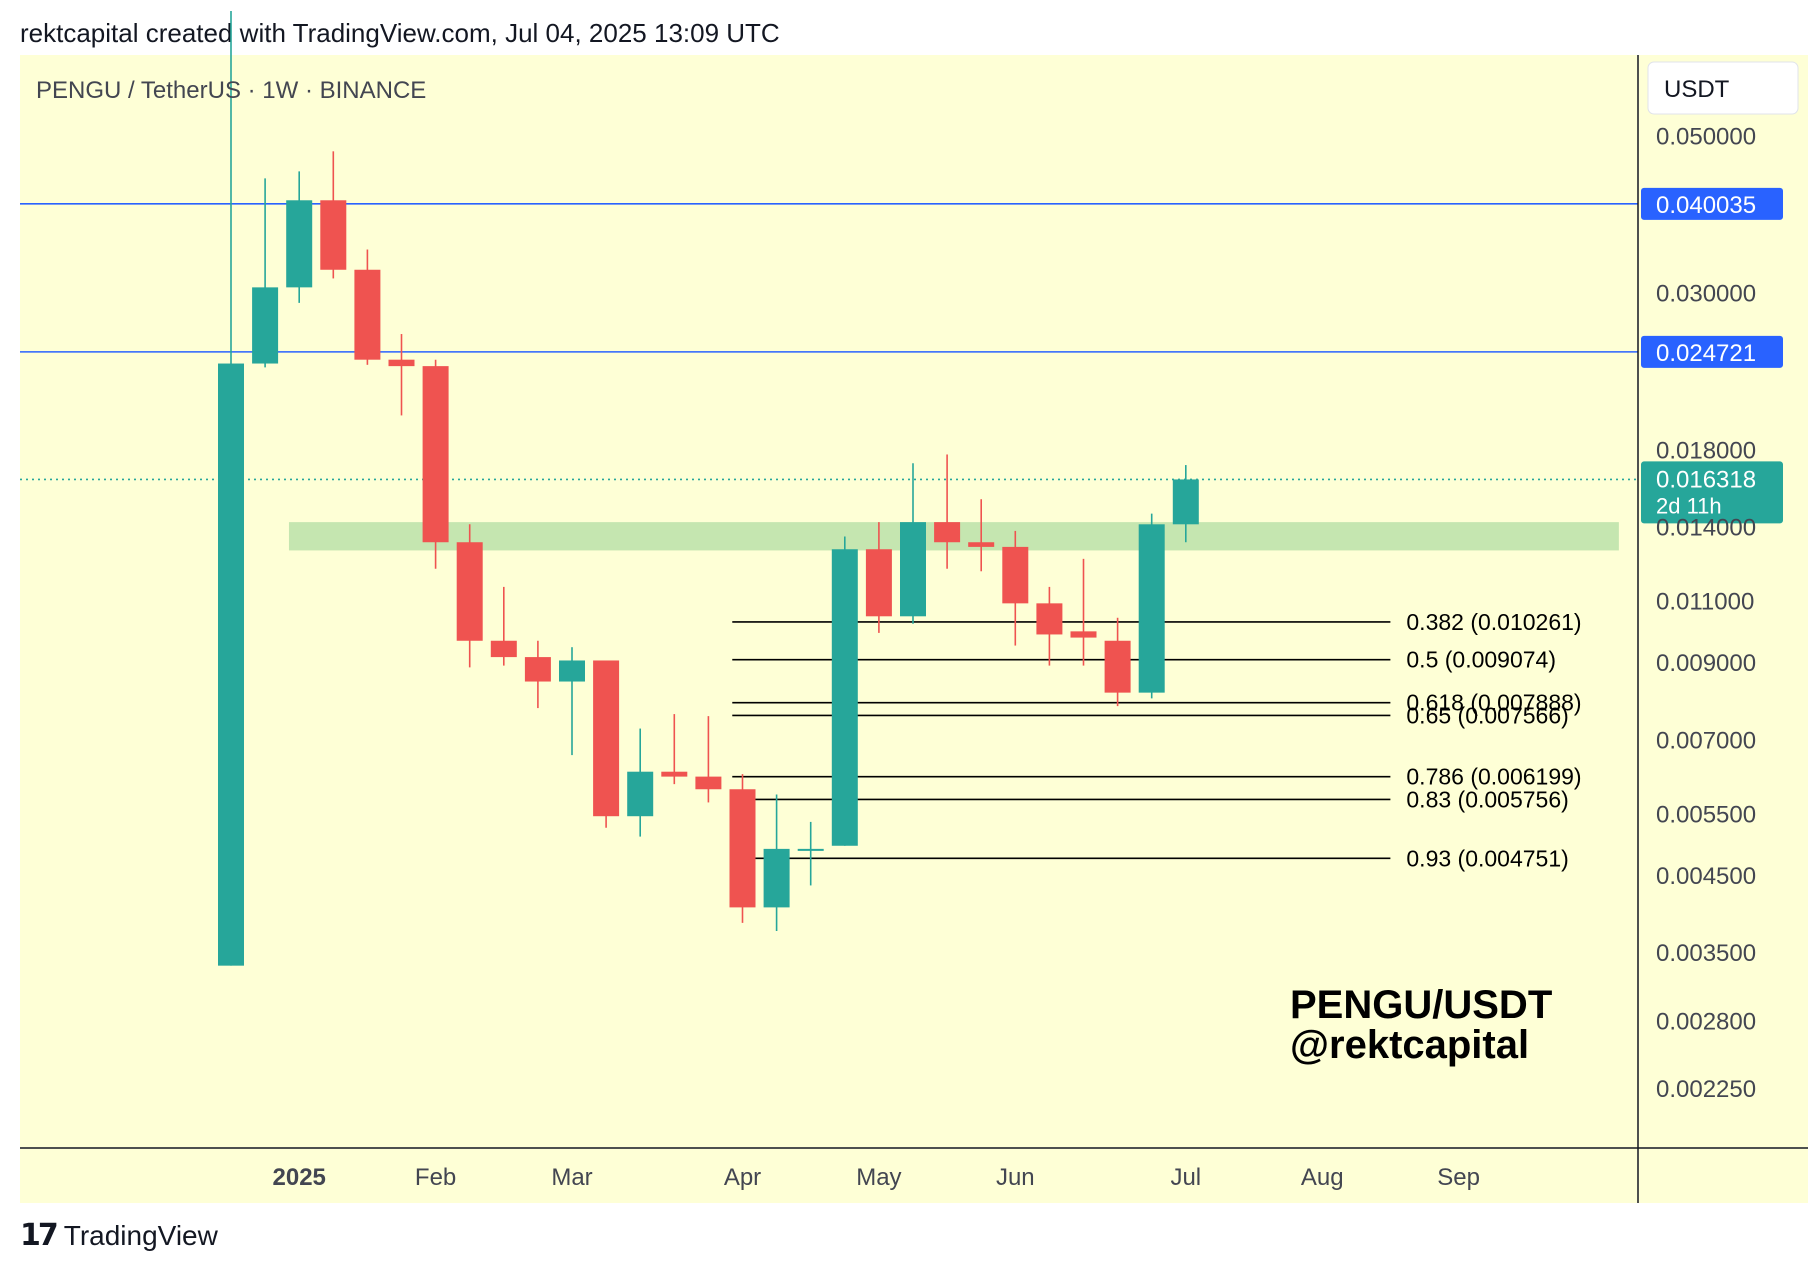 The width and height of the screenshot is (1820, 1268). What do you see at coordinates (1706, 450) in the screenshot?
I see `price-tick-label: 0.018000` at bounding box center [1706, 450].